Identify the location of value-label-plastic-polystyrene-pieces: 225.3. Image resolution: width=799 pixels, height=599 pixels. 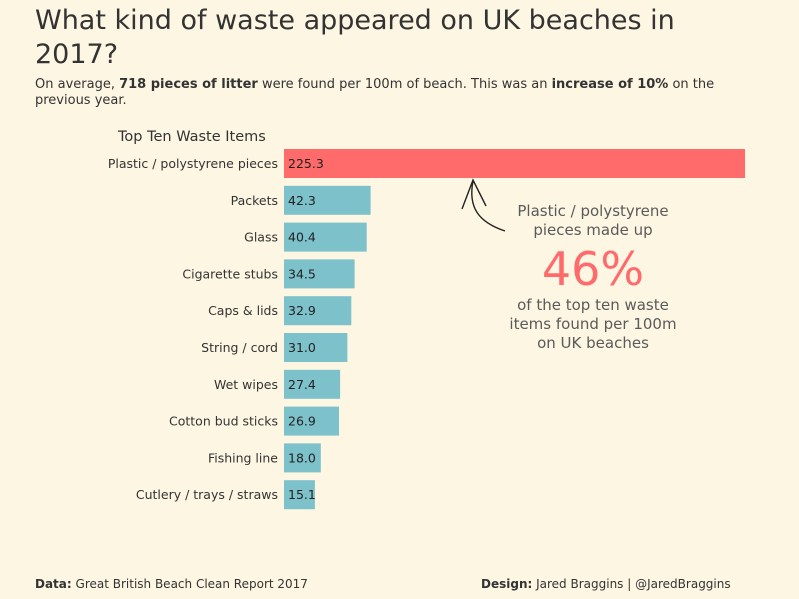
(306, 163).